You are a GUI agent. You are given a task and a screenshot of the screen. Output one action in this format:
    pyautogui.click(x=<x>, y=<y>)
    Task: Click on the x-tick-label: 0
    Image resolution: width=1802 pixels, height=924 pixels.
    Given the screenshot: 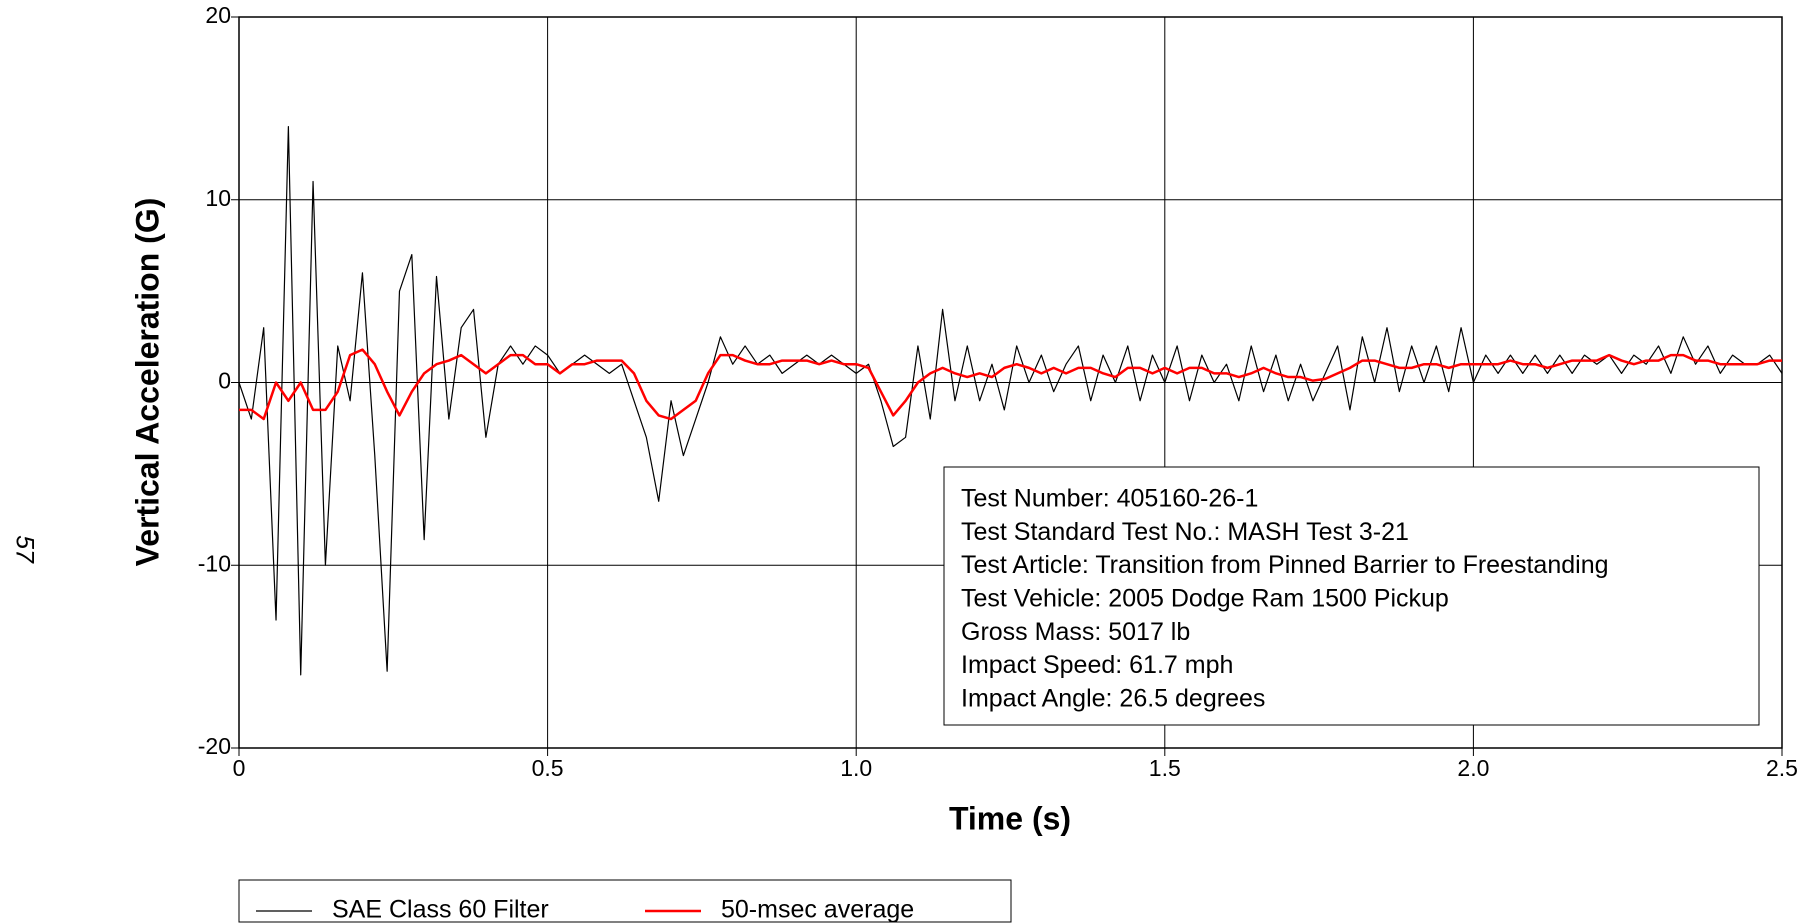 What is the action you would take?
    pyautogui.click(x=239, y=768)
    